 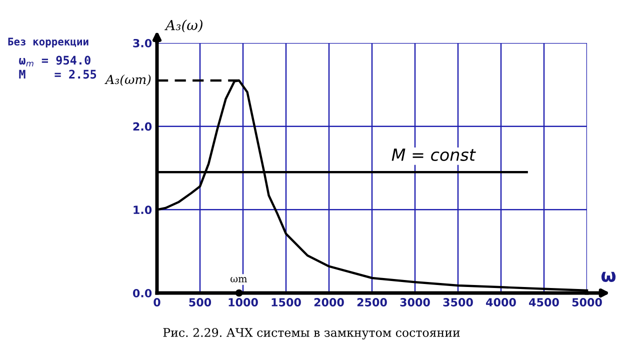 What do you see at coordinates (587, 302) in the screenshot?
I see `x-tick-label: 5000` at bounding box center [587, 302].